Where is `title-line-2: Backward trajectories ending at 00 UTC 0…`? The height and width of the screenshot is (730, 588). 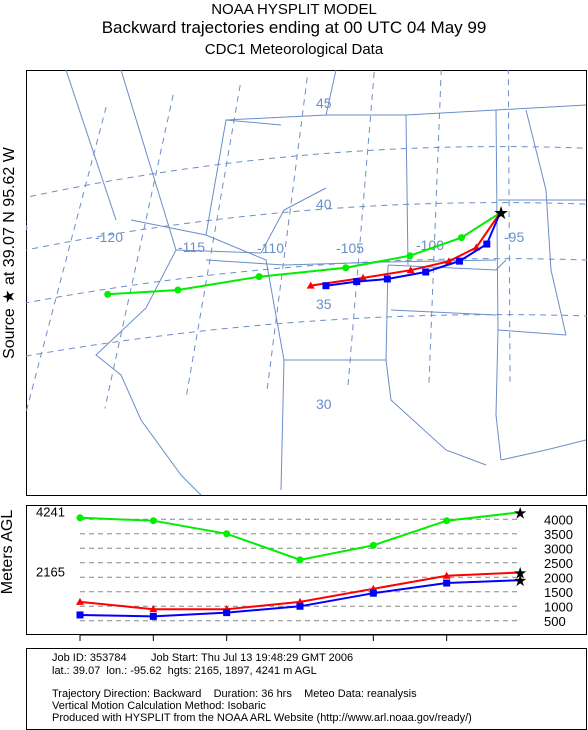
title-line-2: Backward trajectories ending at 00 UTC 0… is located at coordinates (294, 27).